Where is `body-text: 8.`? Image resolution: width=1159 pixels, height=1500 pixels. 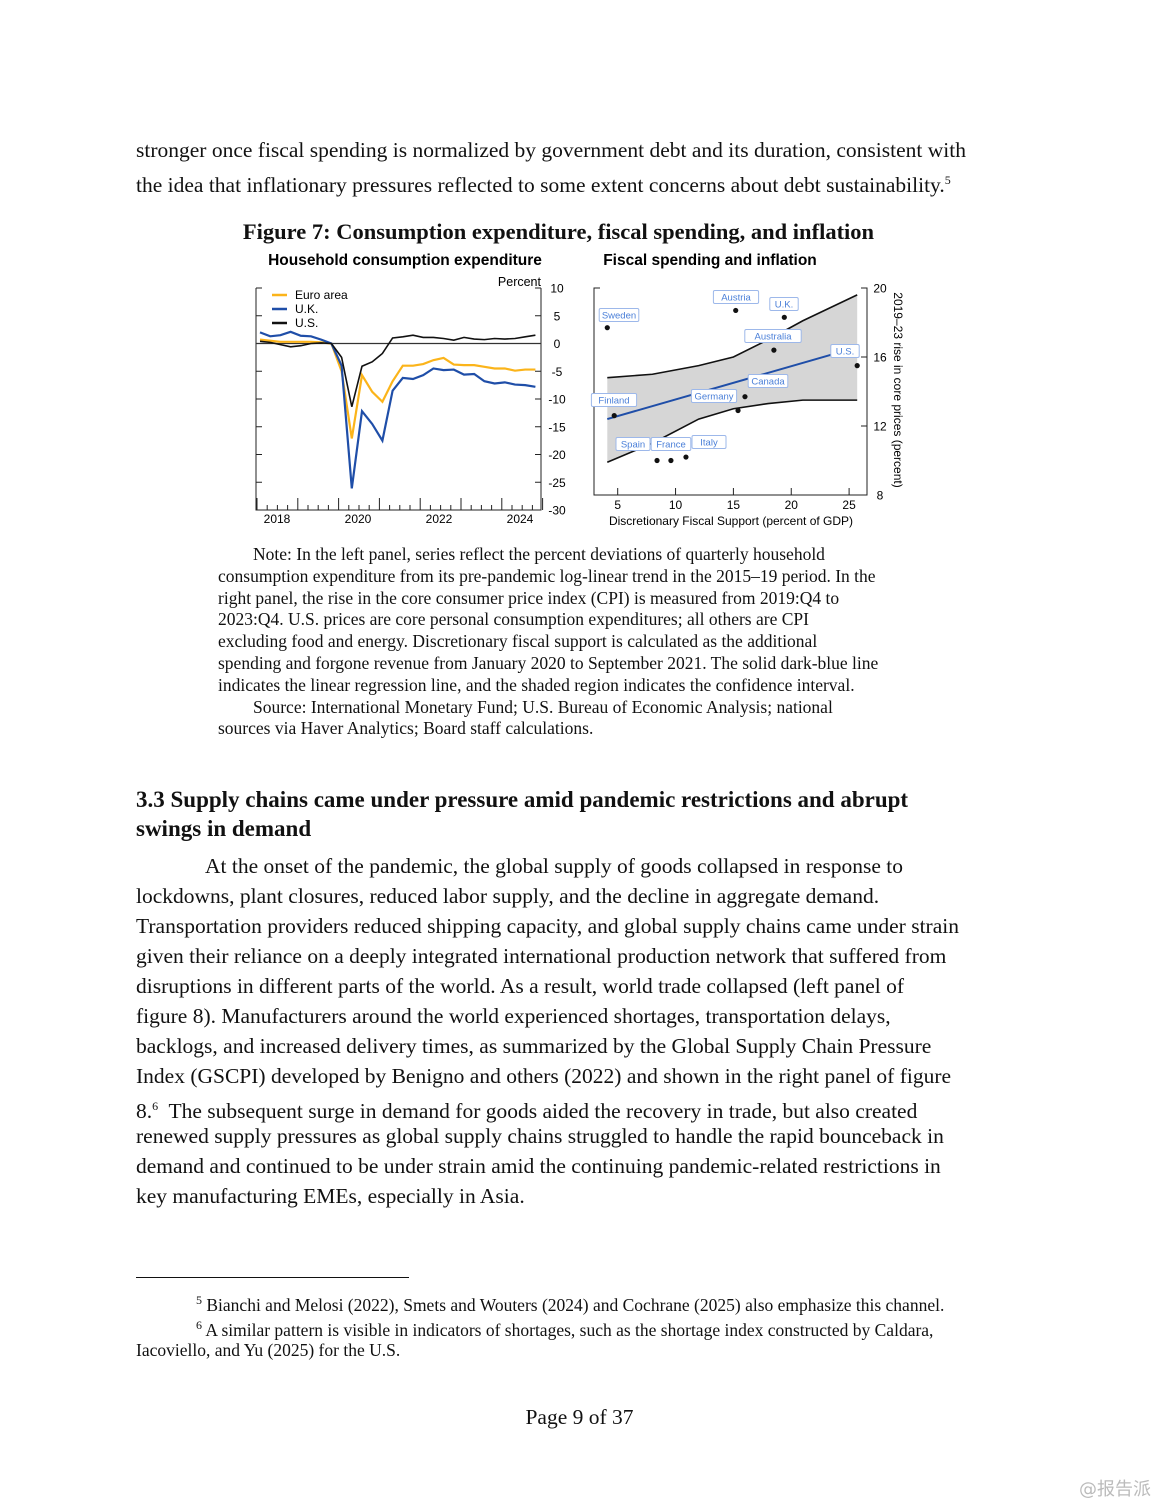 body-text: 8. is located at coordinates (144, 1111).